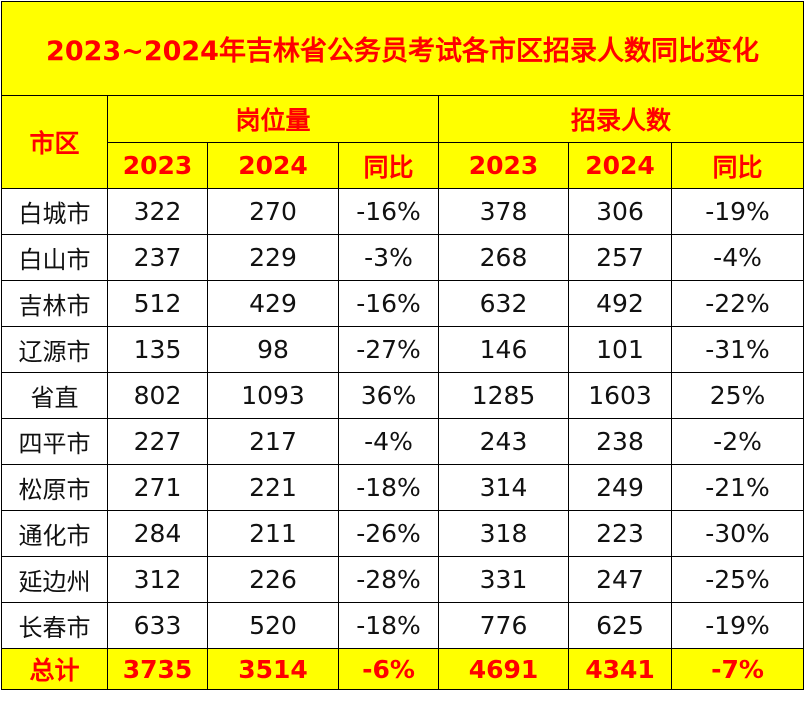 The width and height of the screenshot is (805, 704). I want to click on positions-group-header: 岗位量, so click(273, 119).